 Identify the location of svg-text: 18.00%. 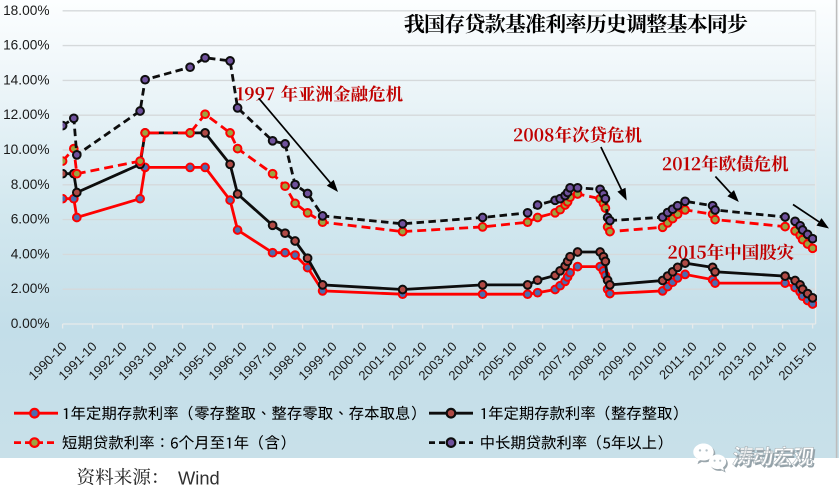
(26, 10).